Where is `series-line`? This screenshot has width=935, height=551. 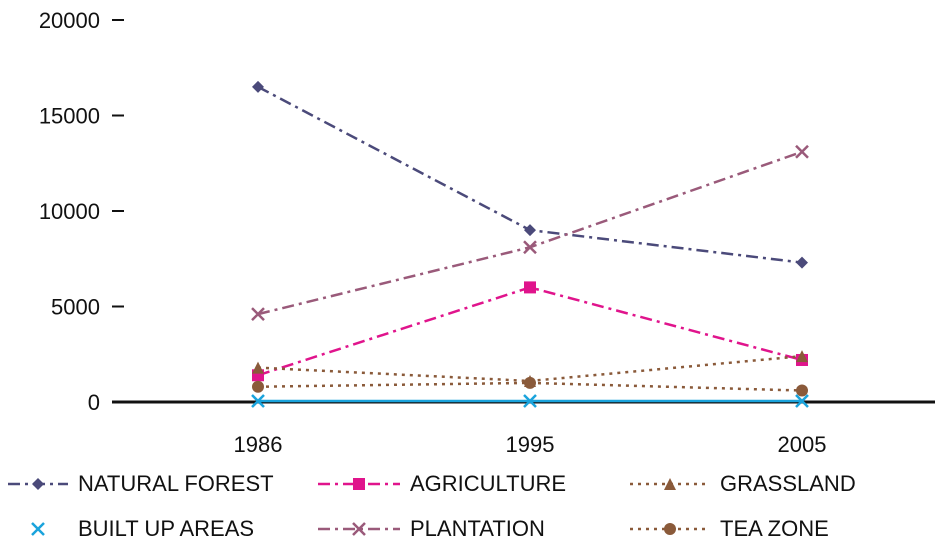
series-line is located at coordinates (530, 331).